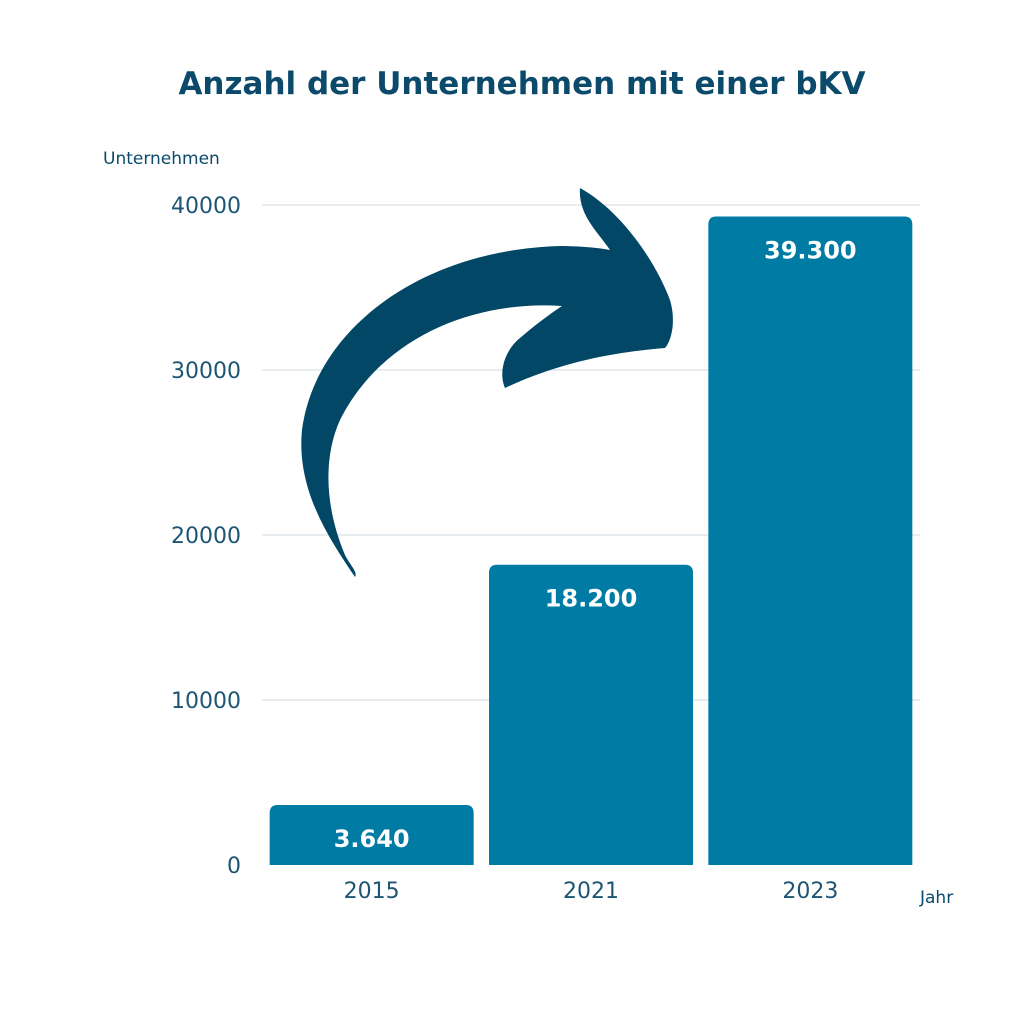 The width and height of the screenshot is (1024, 1024). What do you see at coordinates (487, 382) in the screenshot?
I see `curved-arrow-icon` at bounding box center [487, 382].